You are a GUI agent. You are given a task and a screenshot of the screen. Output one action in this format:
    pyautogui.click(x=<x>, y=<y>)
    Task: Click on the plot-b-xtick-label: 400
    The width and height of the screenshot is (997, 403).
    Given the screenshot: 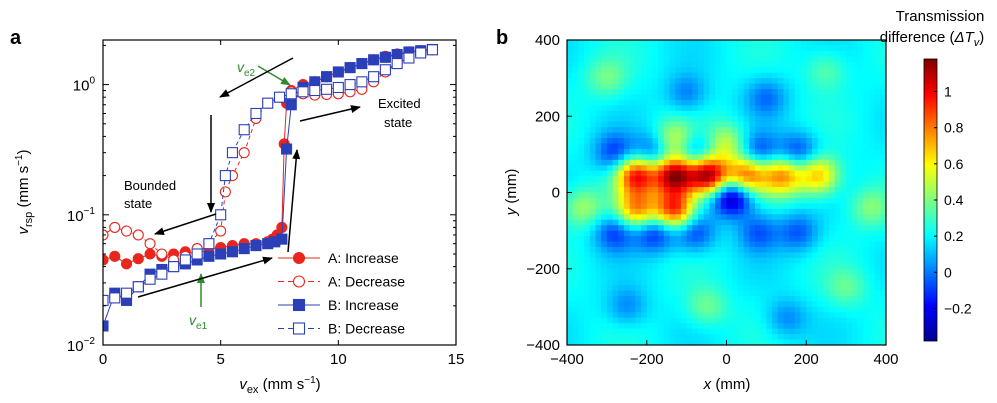 What is the action you would take?
    pyautogui.click(x=885, y=359)
    